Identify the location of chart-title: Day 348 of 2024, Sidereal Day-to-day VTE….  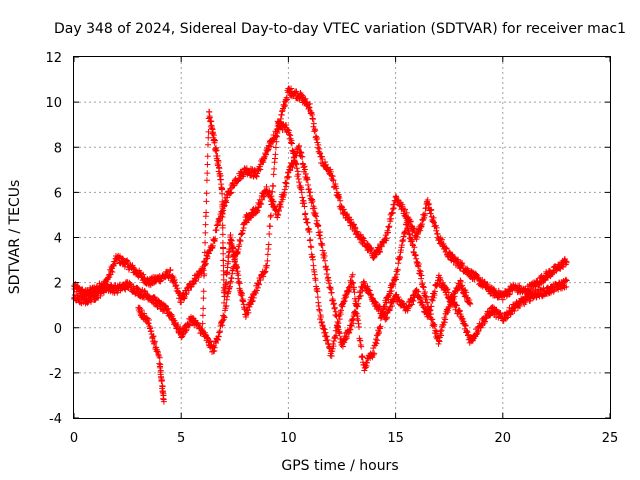
(340, 29).